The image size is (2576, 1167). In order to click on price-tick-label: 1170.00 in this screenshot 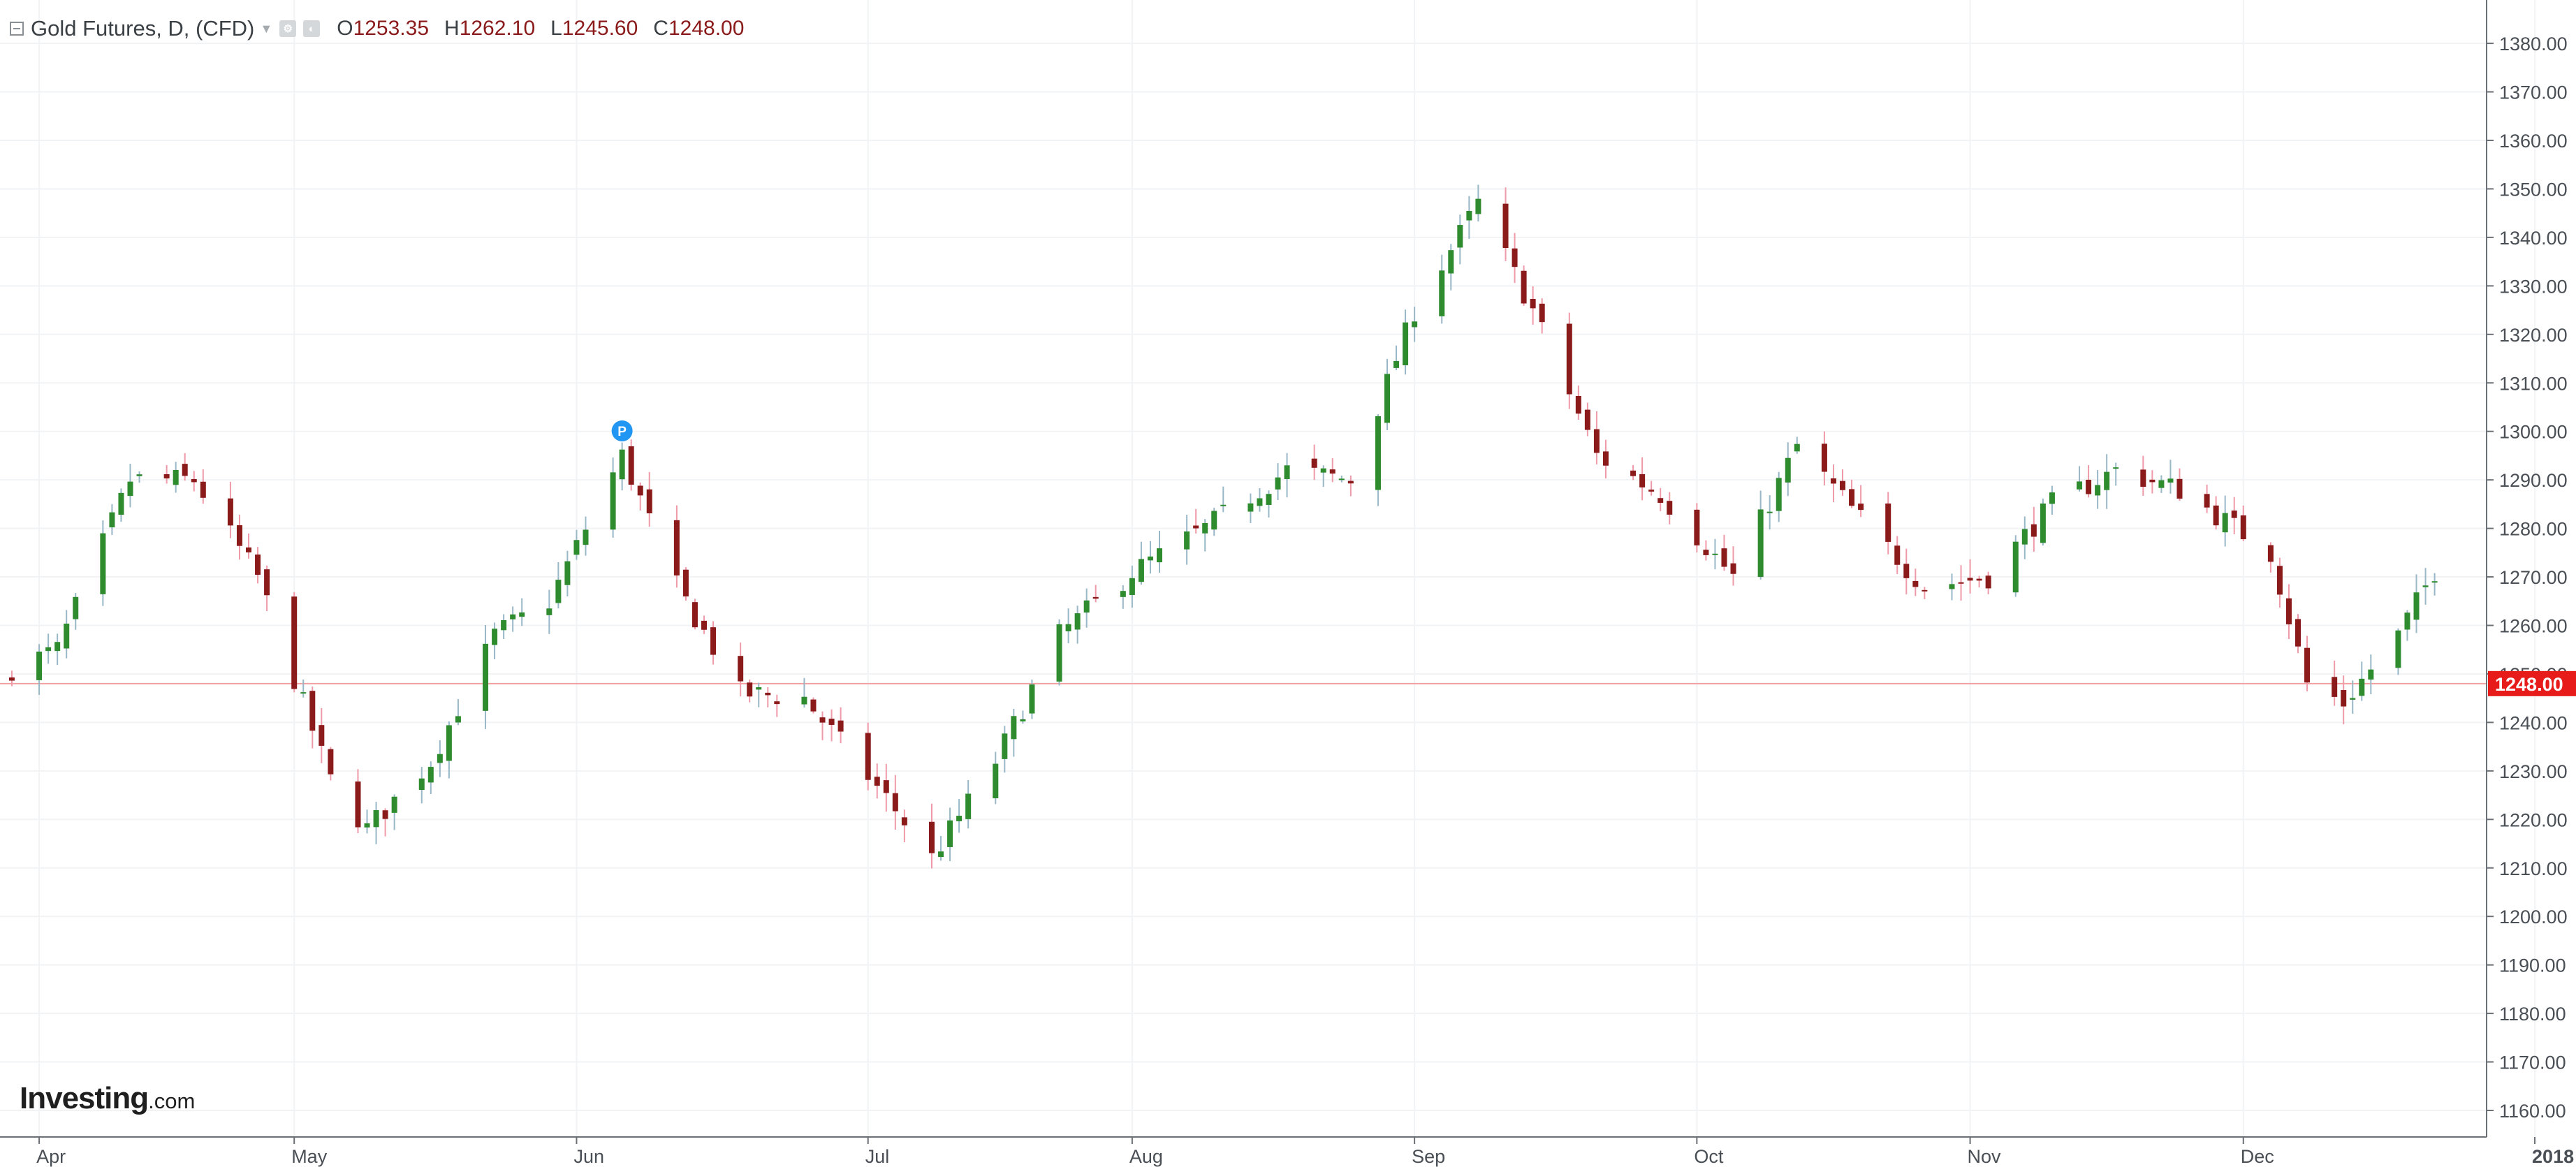, I will do `click(2532, 1062)`.